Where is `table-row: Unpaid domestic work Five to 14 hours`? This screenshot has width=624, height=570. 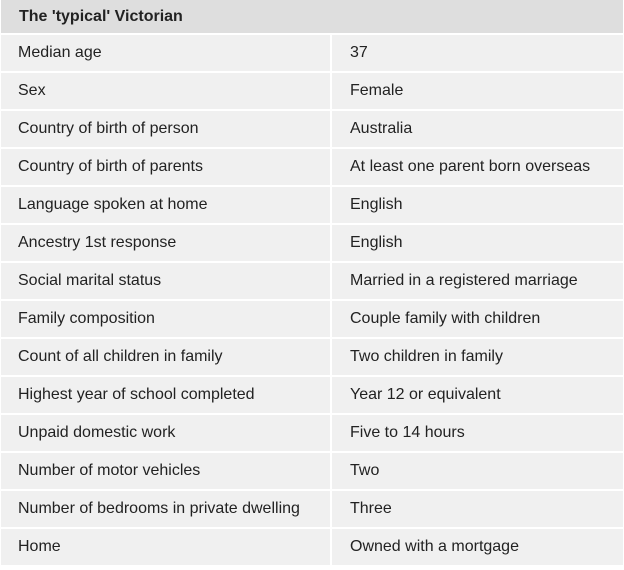
table-row: Unpaid domestic work Five to 14 hours is located at coordinates (312, 434).